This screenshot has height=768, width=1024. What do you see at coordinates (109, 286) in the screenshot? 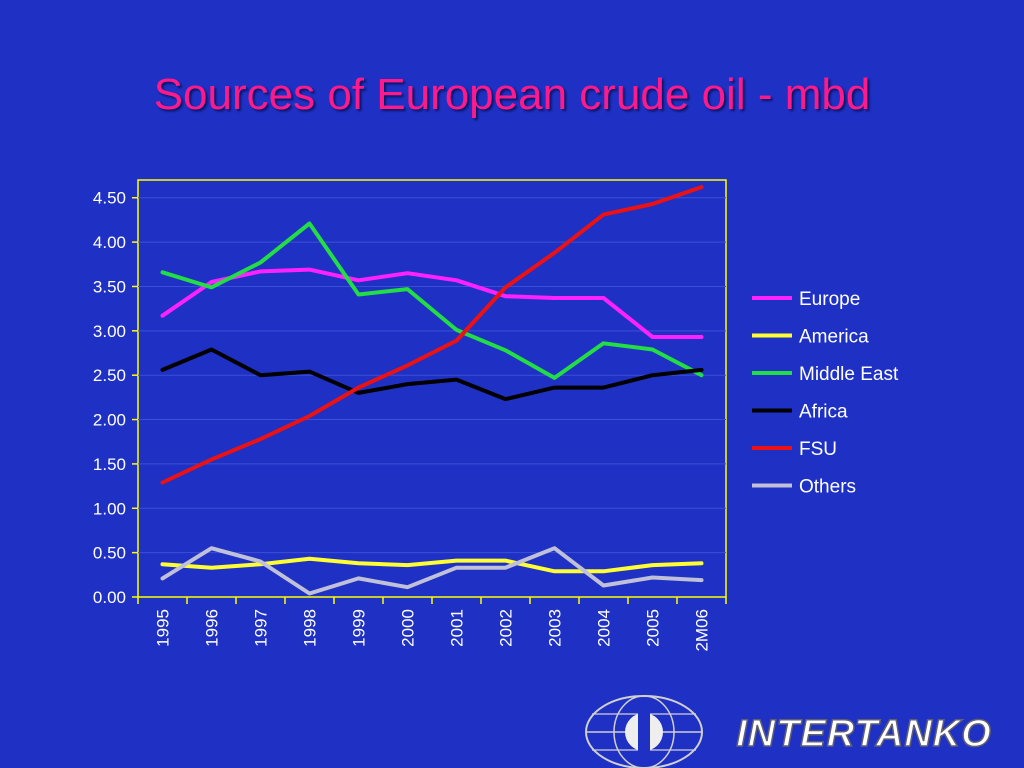
I see `y-tick-label: 3.50` at bounding box center [109, 286].